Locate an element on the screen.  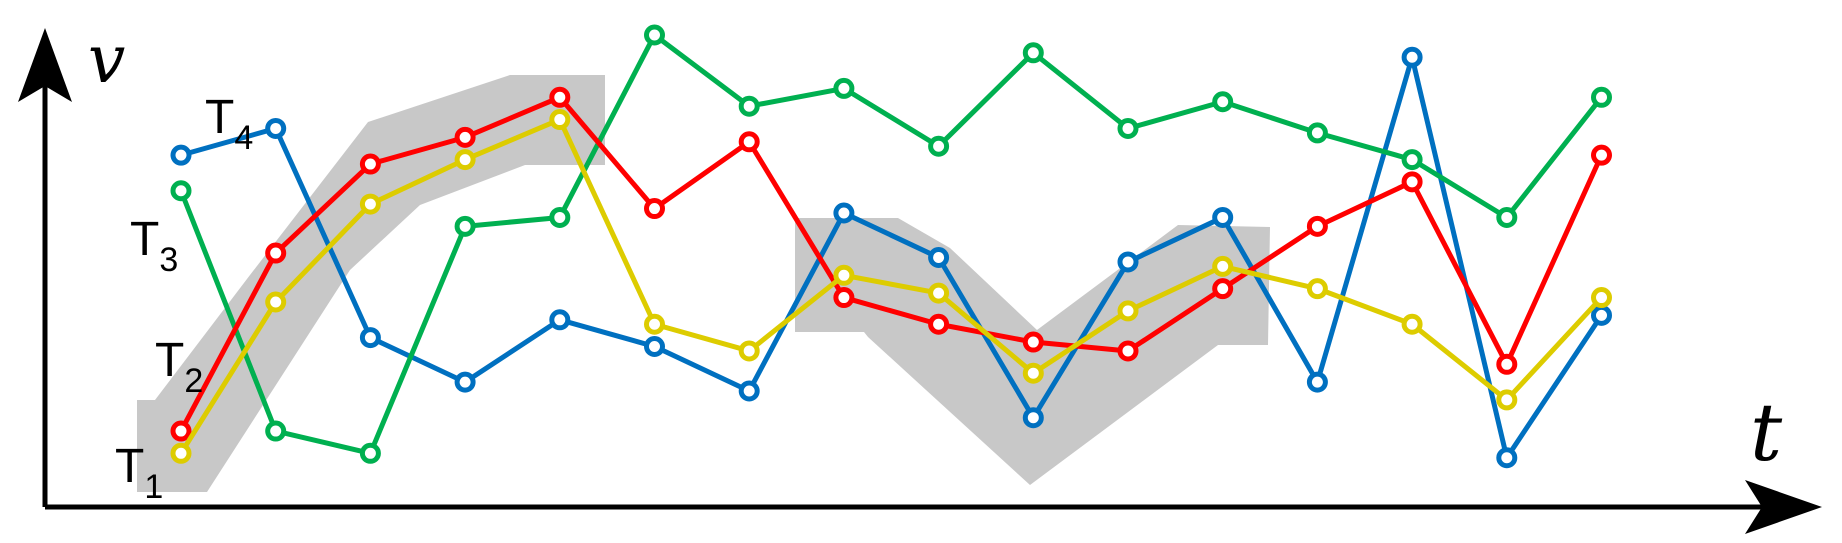
y-axis-arrow is located at coordinates (45, 65).